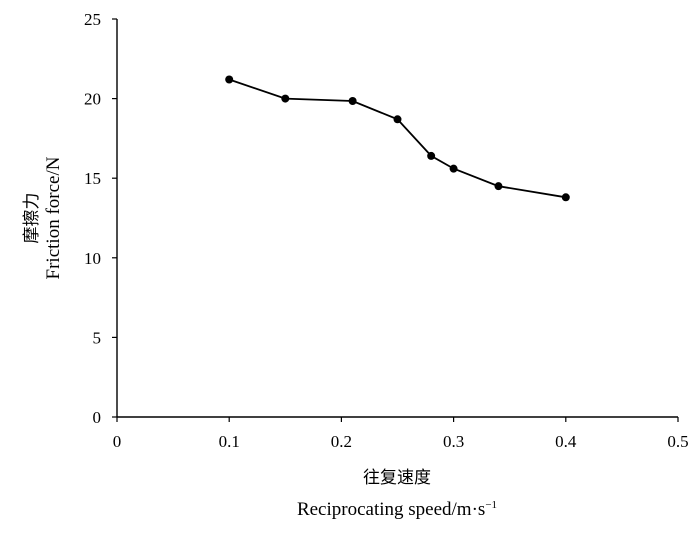 The image size is (700, 533). What do you see at coordinates (677, 441) in the screenshot?
I see `x-tick-label: 0.5` at bounding box center [677, 441].